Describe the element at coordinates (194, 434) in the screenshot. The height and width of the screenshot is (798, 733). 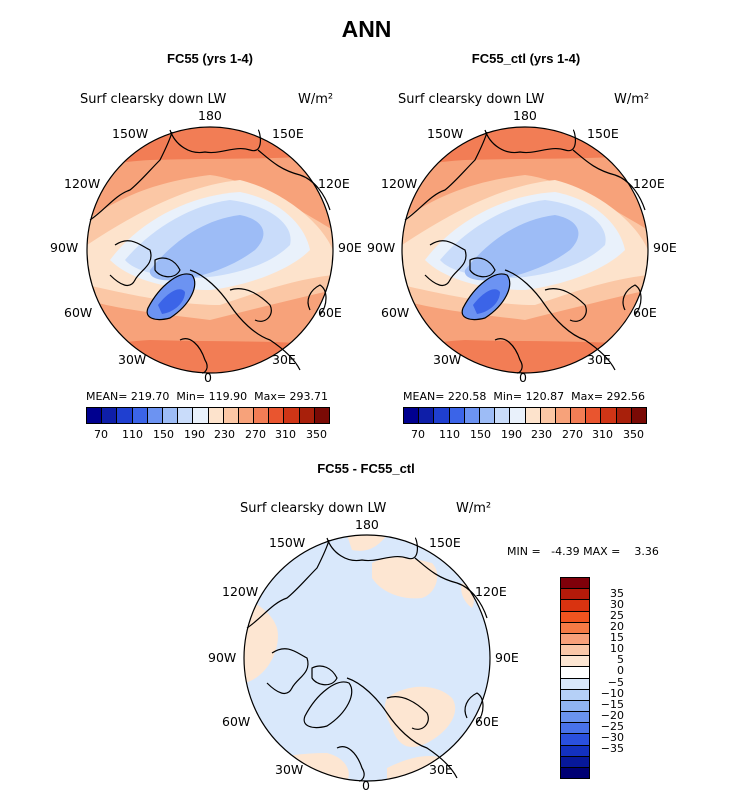
I see `cb1-tick: 190` at that location.